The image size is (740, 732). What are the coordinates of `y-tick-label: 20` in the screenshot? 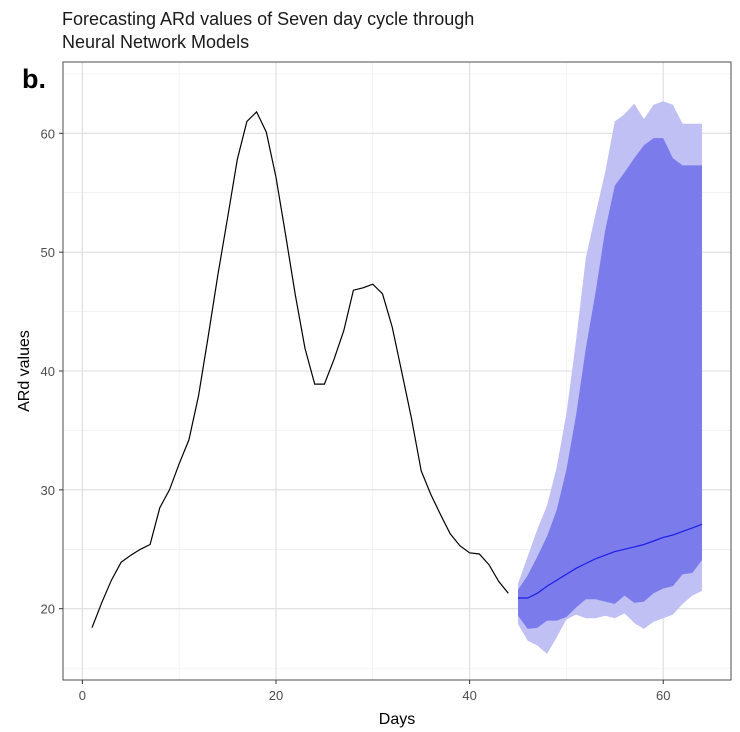 It's located at (48, 609).